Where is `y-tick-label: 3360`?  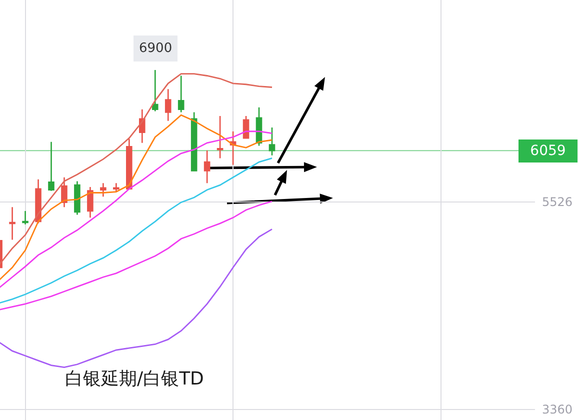 y-tick-label: 3360 is located at coordinates (557, 409).